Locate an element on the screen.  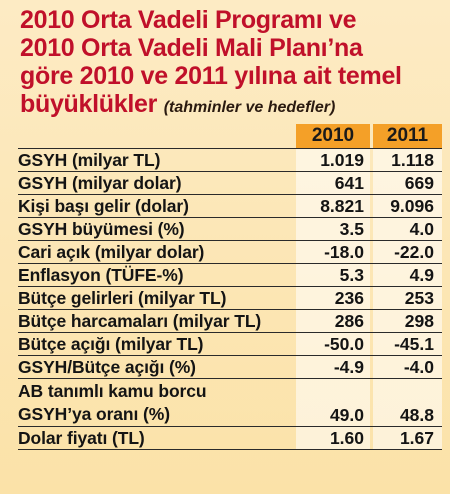
table-row: Bütçe gelirleri (milyar TL) 236 253 is located at coordinates (230, 297).